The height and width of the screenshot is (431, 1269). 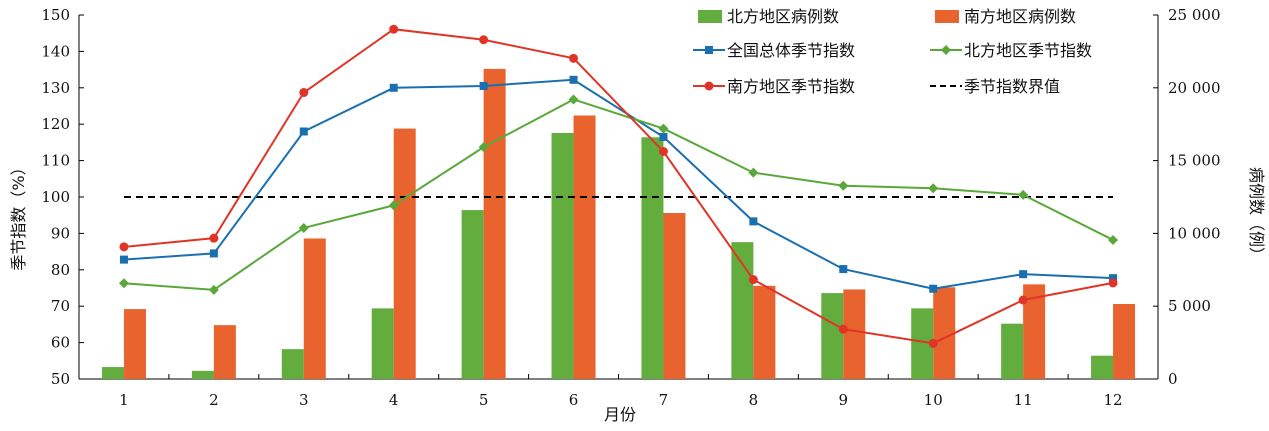 What do you see at coordinates (754, 400) in the screenshot?
I see `x-tick-label: 8` at bounding box center [754, 400].